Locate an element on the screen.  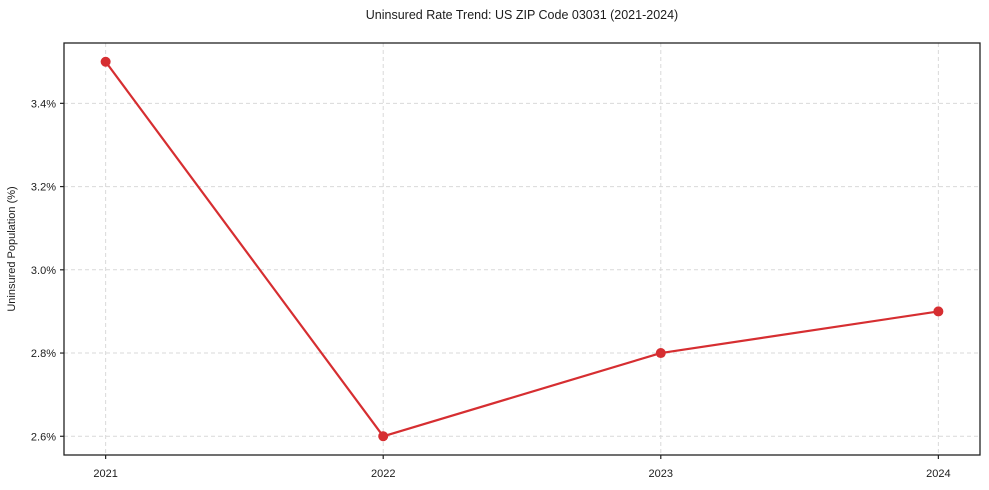
y-tick-label: 2.6% is located at coordinates (43, 437).